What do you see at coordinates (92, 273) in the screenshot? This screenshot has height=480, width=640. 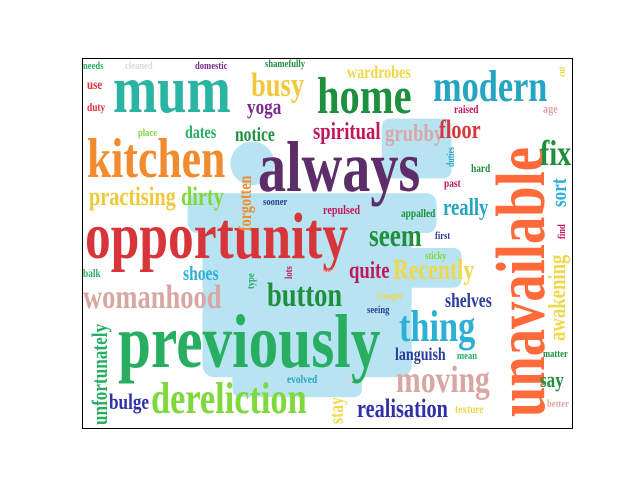 I see `word-balk: balk` at bounding box center [92, 273].